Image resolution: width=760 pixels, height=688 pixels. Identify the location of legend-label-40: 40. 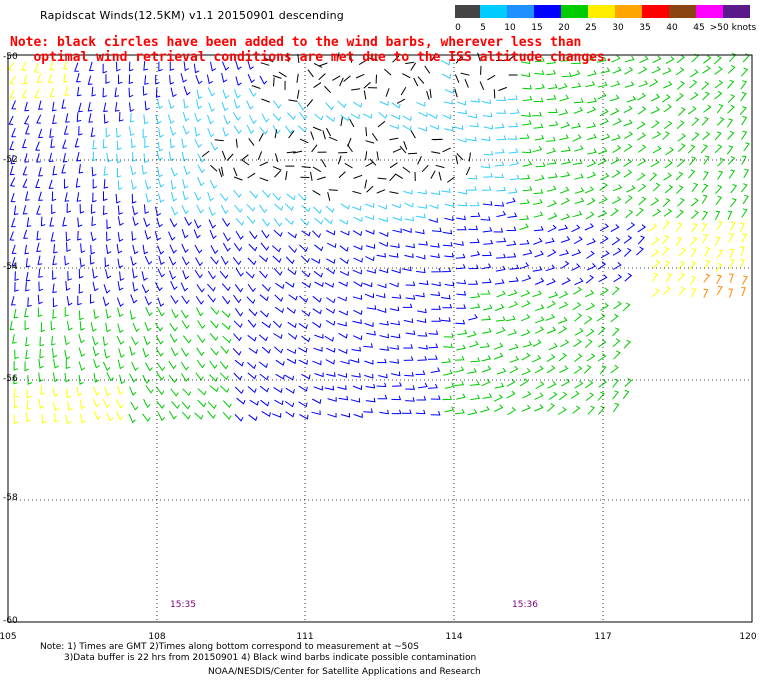
(672, 28).